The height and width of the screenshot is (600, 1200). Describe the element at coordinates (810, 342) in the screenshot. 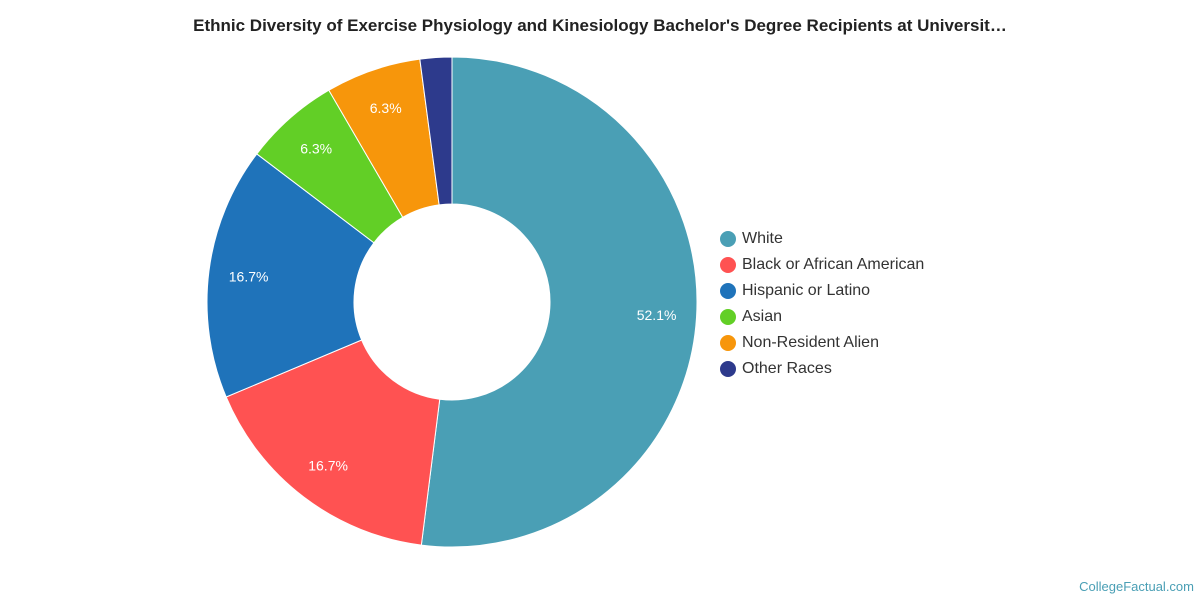

I see `legend-label: Non-Resident Alien` at that location.